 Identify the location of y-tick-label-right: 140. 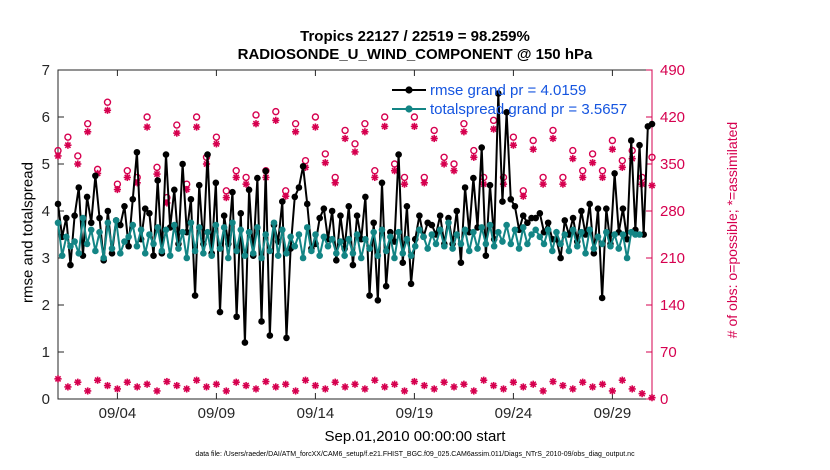
(672, 305).